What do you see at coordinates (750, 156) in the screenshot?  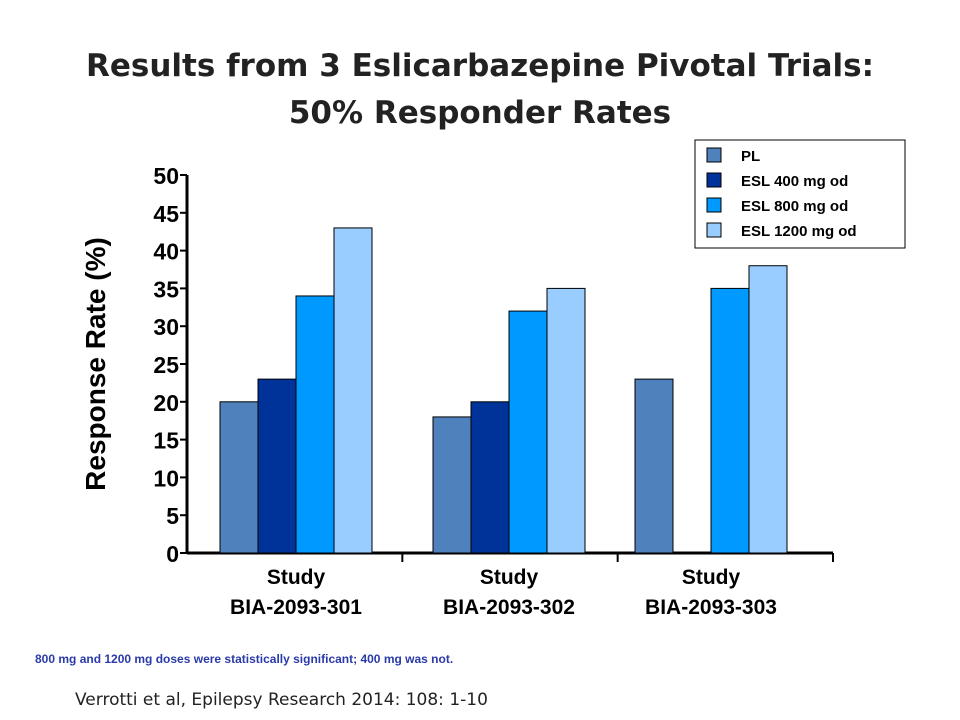 I see `legend-label: PL` at bounding box center [750, 156].